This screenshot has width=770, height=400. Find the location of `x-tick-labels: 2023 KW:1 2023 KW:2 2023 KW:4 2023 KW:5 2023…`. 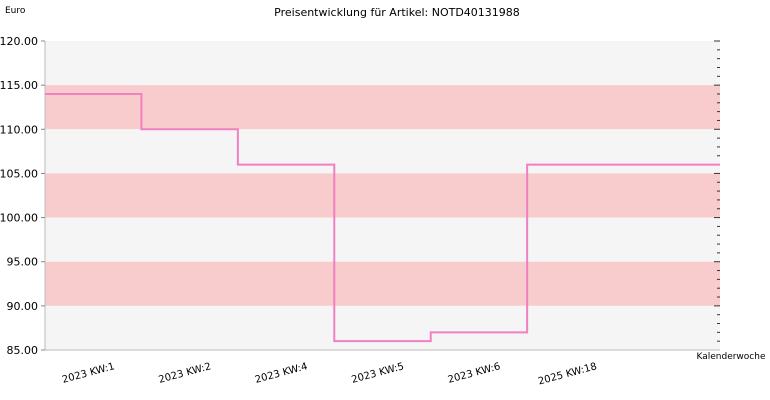

x-tick-labels: 2023 KW:1 2023 KW:2 2023 KW:4 2023 KW:5 2023… is located at coordinates (329, 374).